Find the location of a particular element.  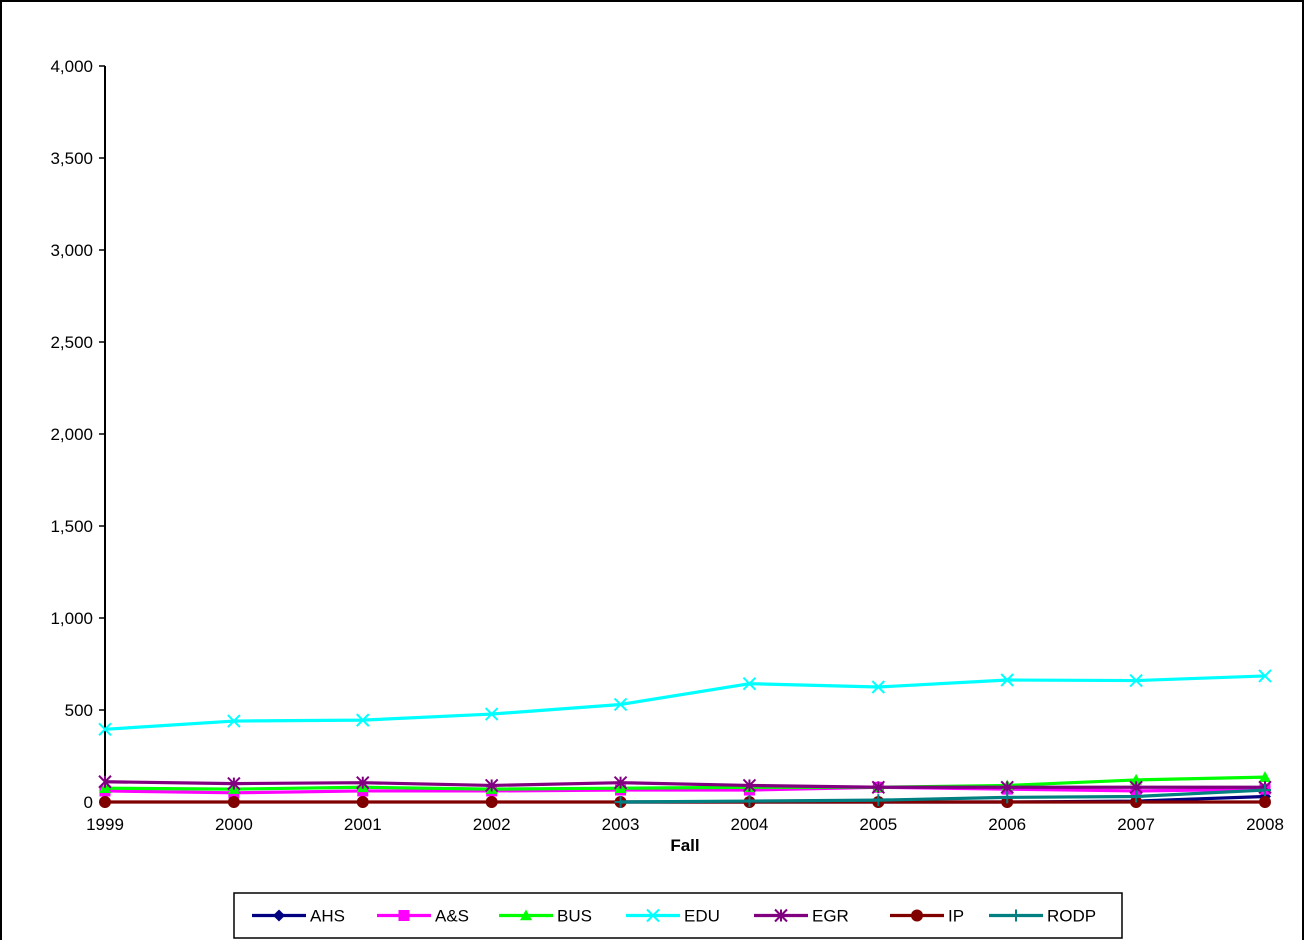

legend: AHS A&S BUS EDU EGR IP RODP is located at coordinates (678, 915).